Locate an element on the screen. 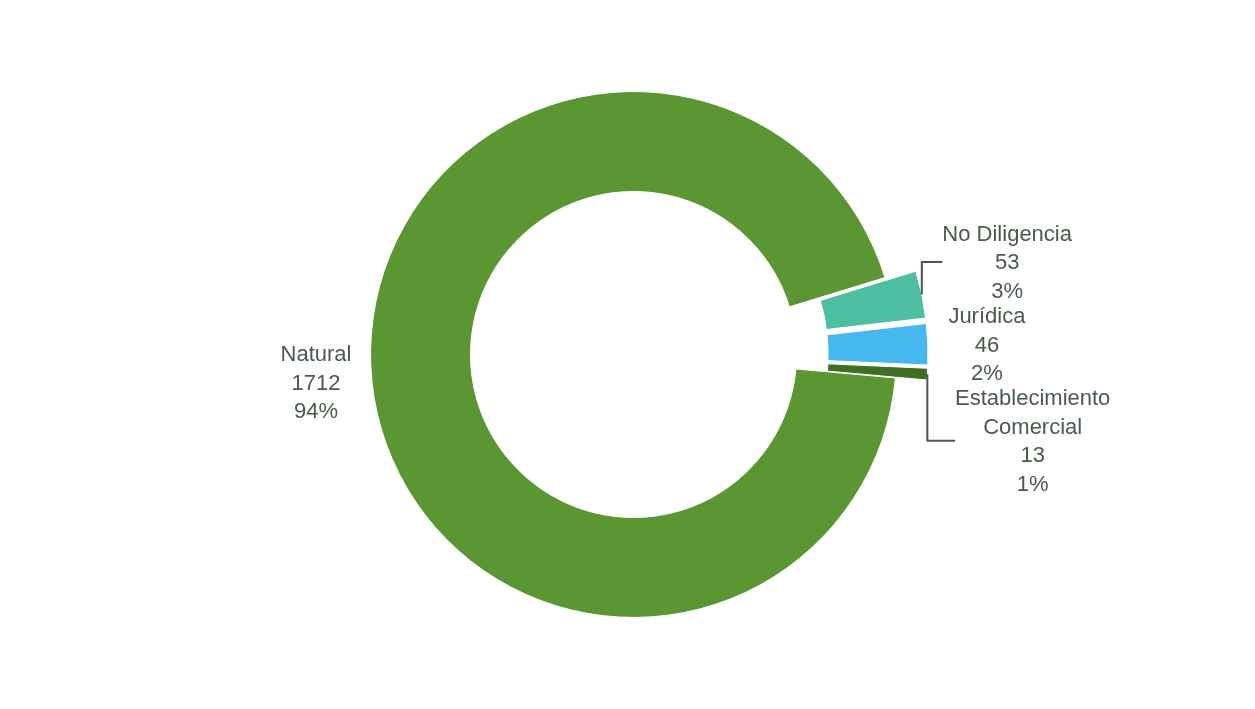 Image resolution: width=1255 pixels, height=709 pixels. slice-label: Establecimiento Comercial is located at coordinates (1033, 412).